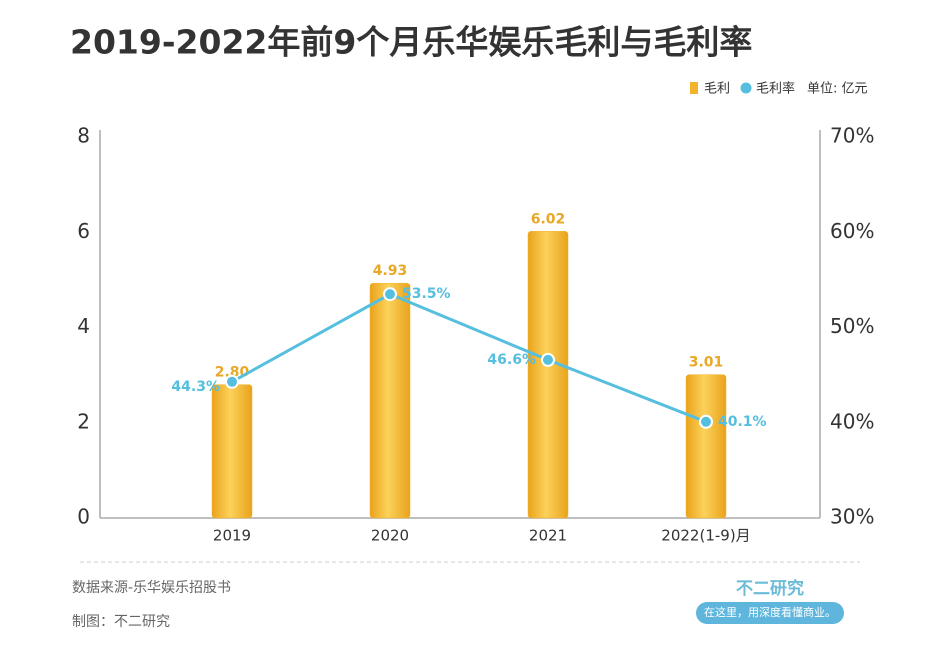  What do you see at coordinates (426, 294) in the screenshot?
I see `line-label: 53.5%` at bounding box center [426, 294].